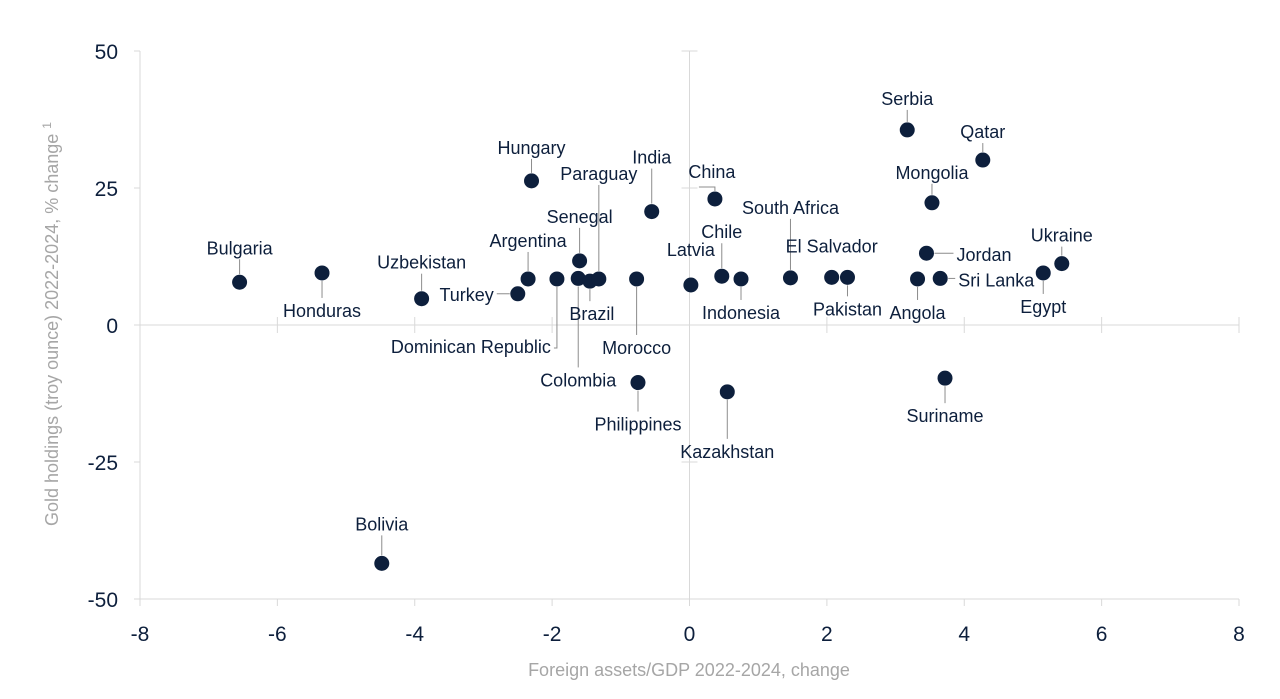 This screenshot has height=699, width=1280. I want to click on x-tick-label: -8, so click(140, 634).